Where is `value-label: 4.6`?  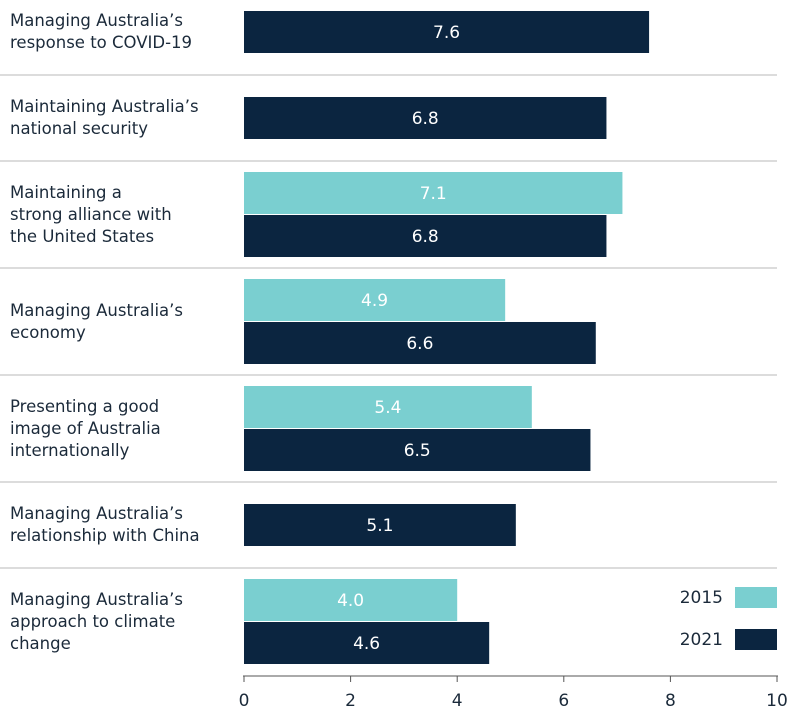 value-label: 4.6 is located at coordinates (366, 644).